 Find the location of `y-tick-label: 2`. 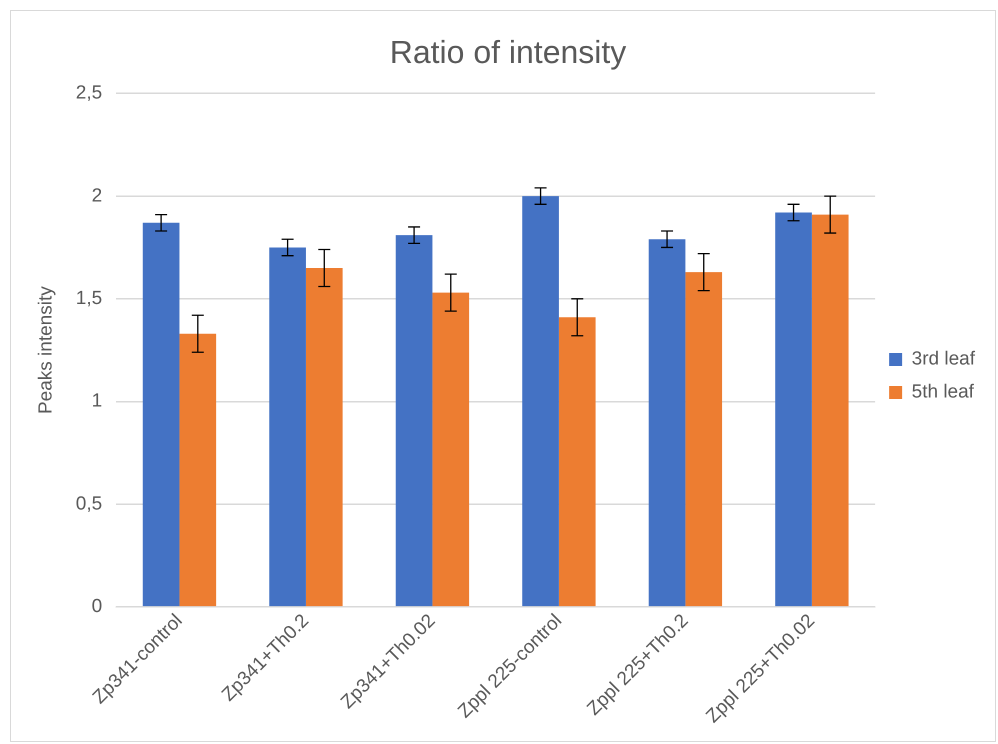

y-tick-label: 2 is located at coordinates (97, 195).